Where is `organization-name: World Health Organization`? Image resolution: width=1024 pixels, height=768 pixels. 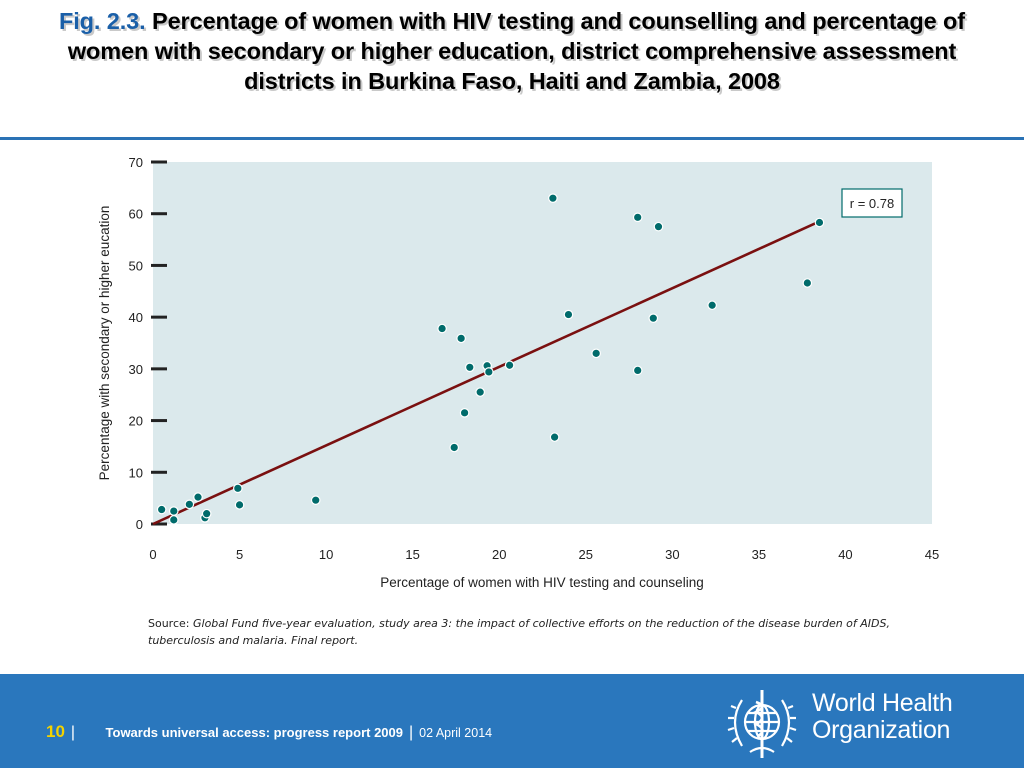
organization-name: World Health Organization is located at coordinates (882, 716).